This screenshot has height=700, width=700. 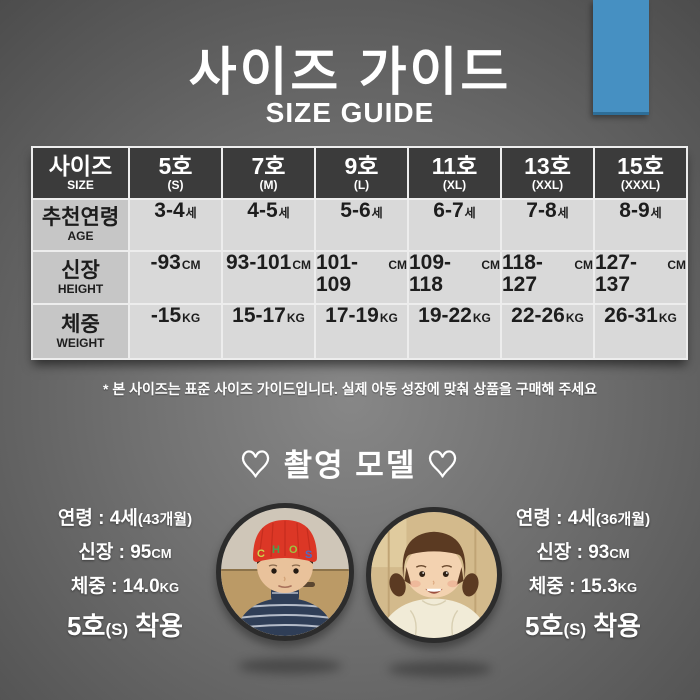 What do you see at coordinates (640, 277) in the screenshot?
I see `height-cell: 127-137 CM` at bounding box center [640, 277].